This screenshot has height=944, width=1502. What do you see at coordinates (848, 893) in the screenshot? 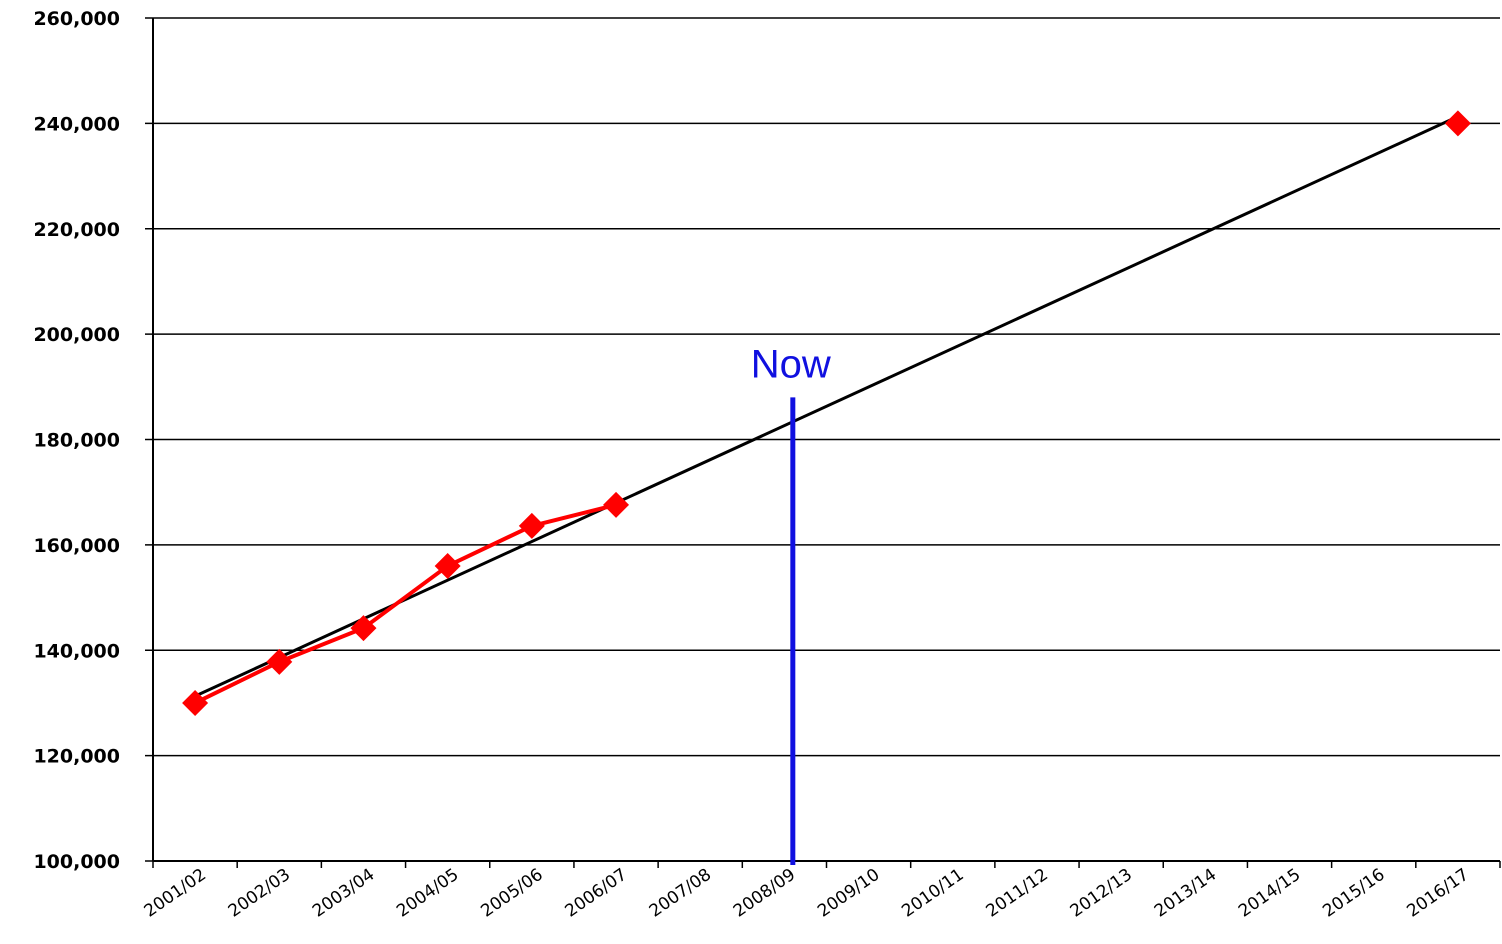
I see `x-tick-label: 2009/10` at bounding box center [848, 893].